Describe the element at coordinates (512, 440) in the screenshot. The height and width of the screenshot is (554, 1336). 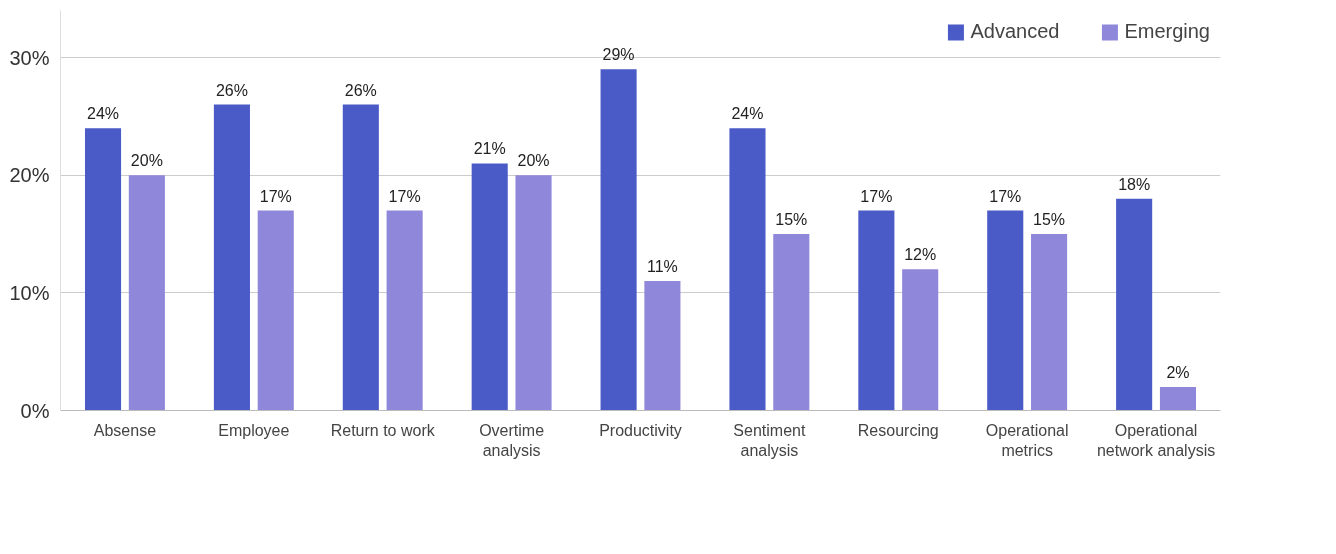
I see `x-tick-label: Overtime analysis` at that location.